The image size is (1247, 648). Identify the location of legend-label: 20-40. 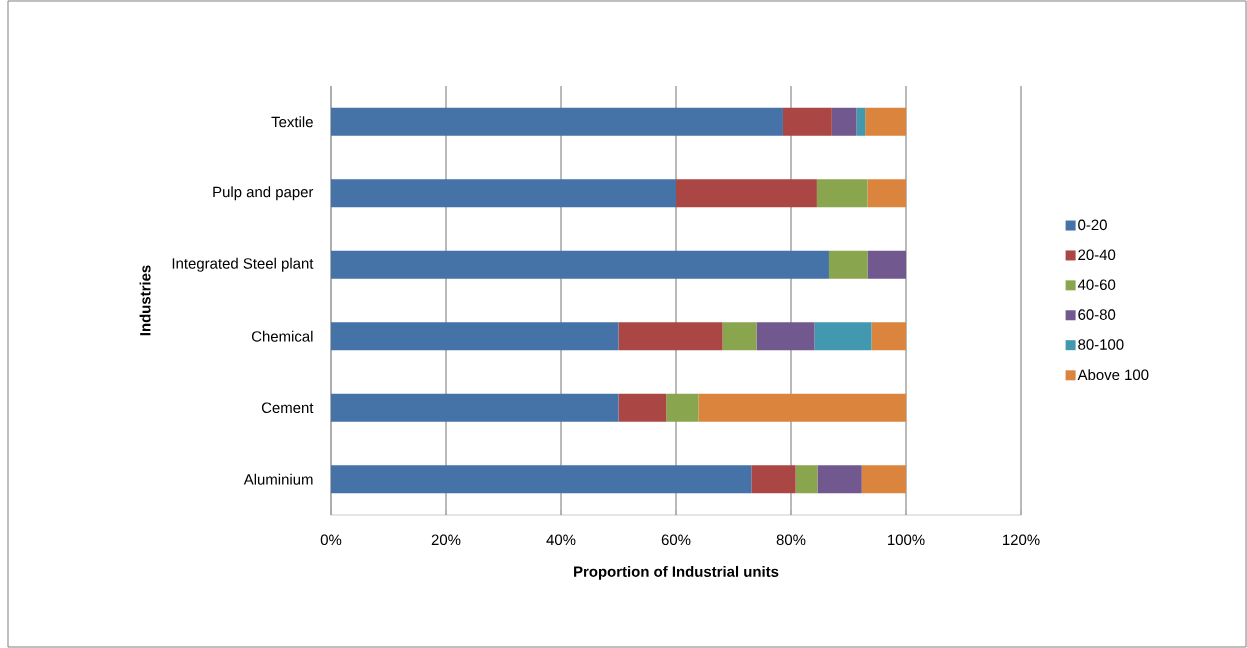
(1097, 255).